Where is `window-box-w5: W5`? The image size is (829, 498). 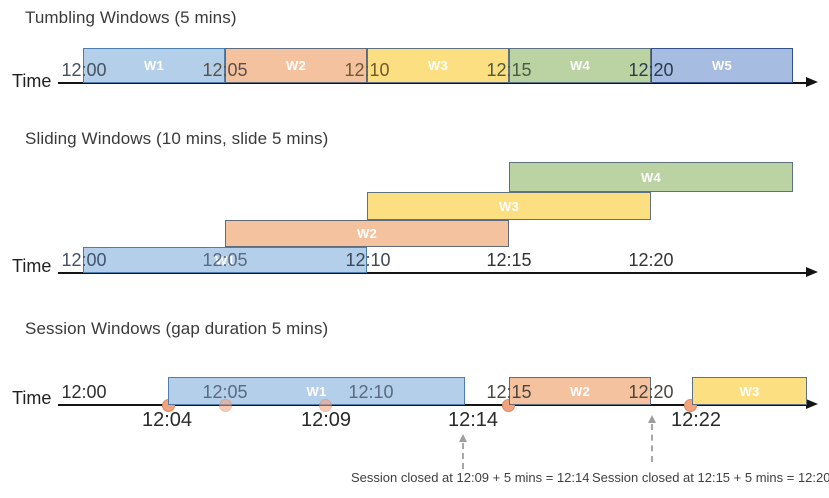 window-box-w5: W5 is located at coordinates (722, 65).